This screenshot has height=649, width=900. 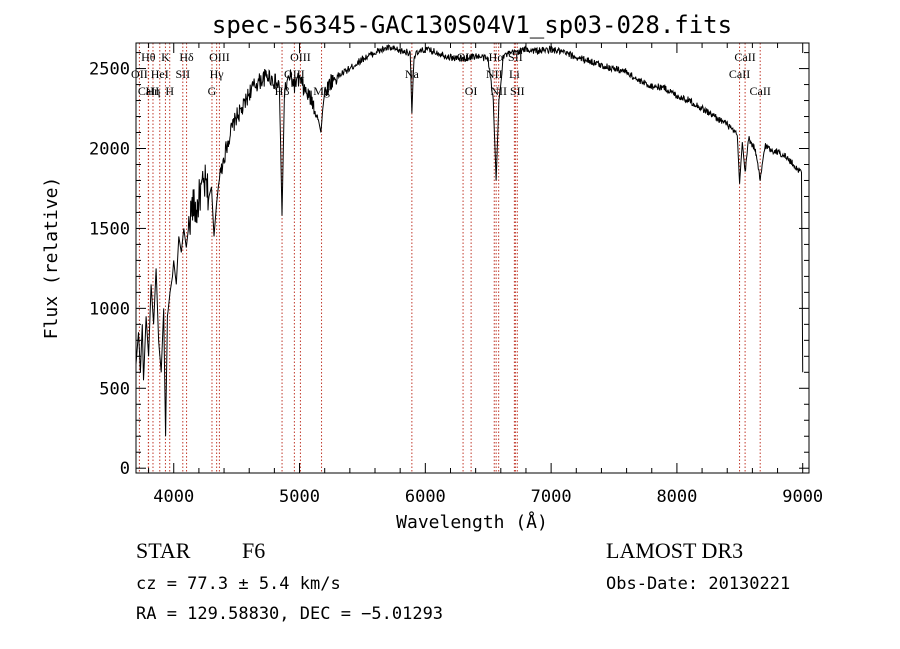 I want to click on redshift-cz: cz = 77.3 ± 5.4 km/s, so click(x=238, y=584).